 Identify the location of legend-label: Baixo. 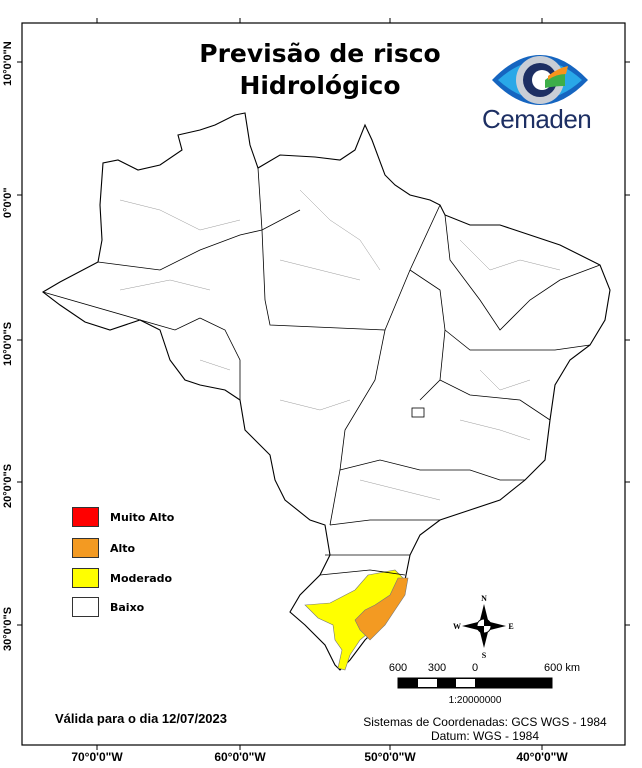
(127, 607).